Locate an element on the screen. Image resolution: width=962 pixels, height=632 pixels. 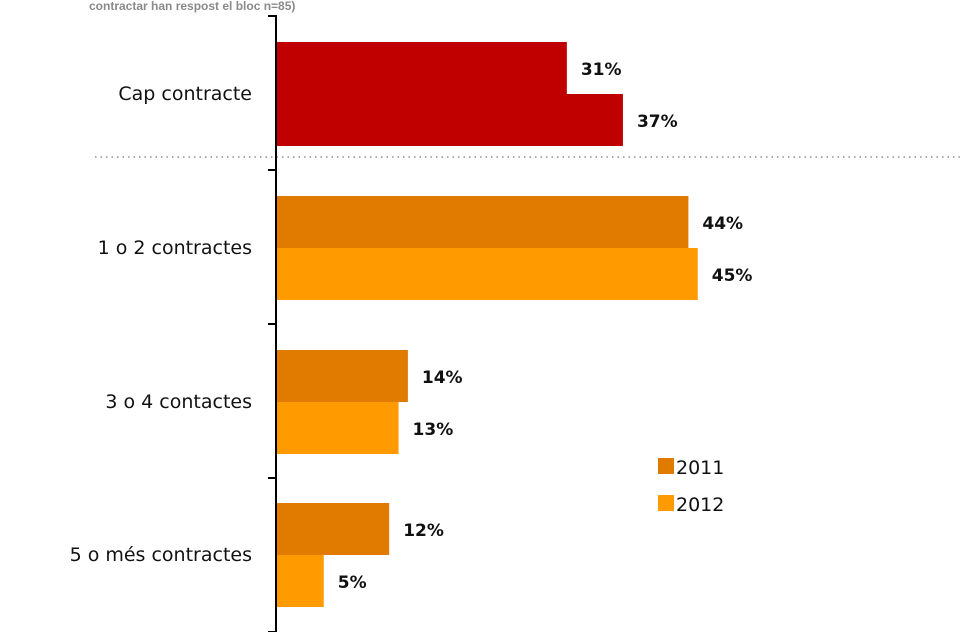
legend-swatch-2012 is located at coordinates (666, 503).